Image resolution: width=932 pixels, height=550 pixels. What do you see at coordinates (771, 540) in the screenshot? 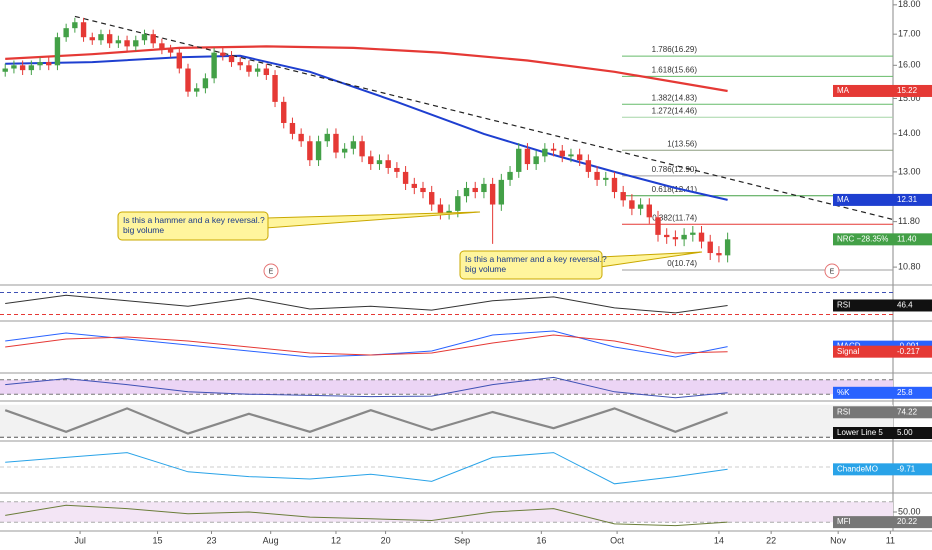
I see `x-tick-label: 22` at bounding box center [771, 540].